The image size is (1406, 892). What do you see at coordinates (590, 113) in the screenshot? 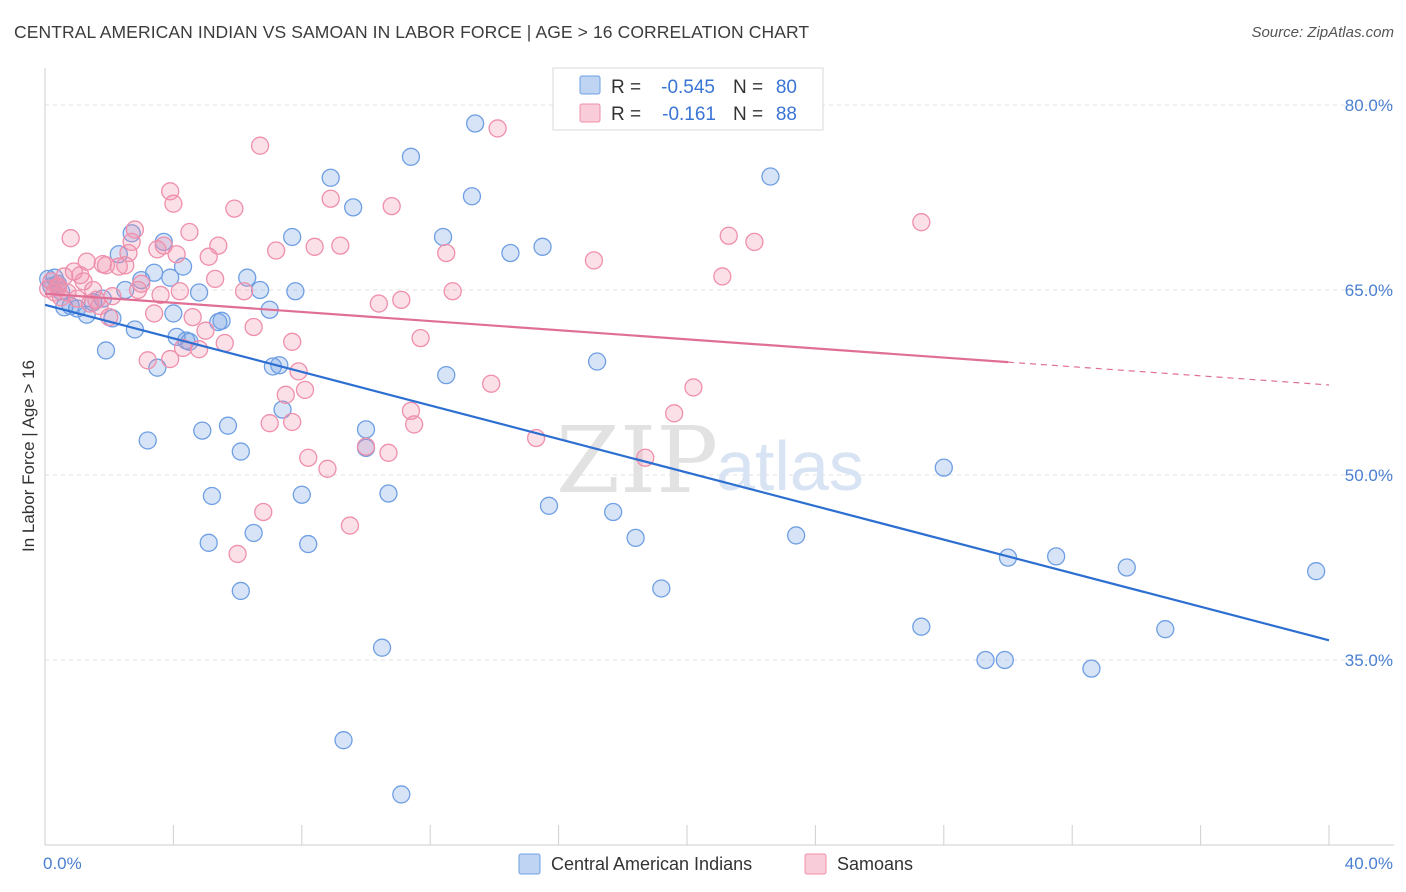
I see `stat-swatch-pink` at bounding box center [590, 113].